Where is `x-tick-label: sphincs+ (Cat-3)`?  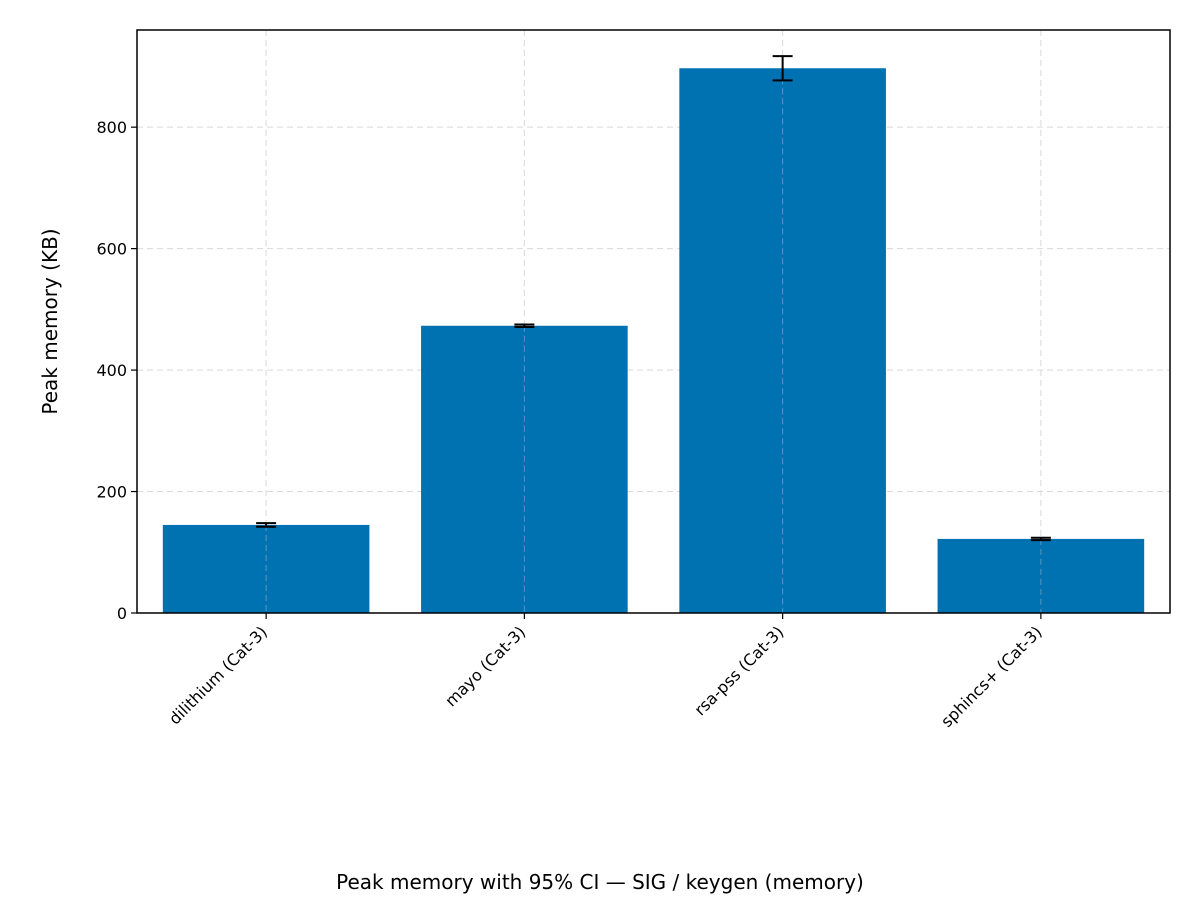 x-tick-label: sphincs+ (Cat-3) is located at coordinates (991, 676).